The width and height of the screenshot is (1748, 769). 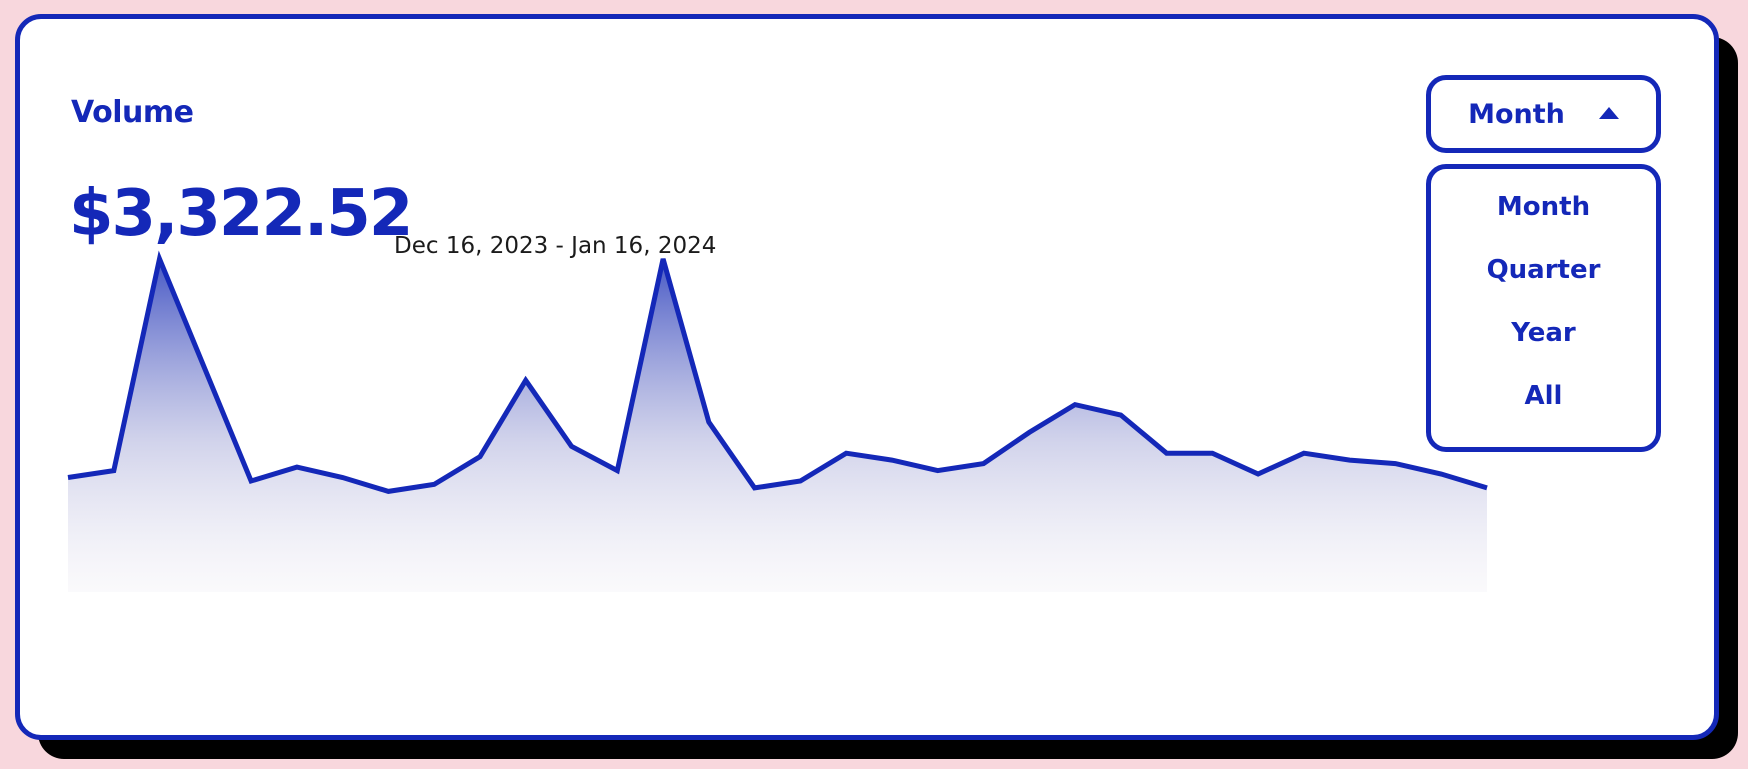 What do you see at coordinates (241, 214) in the screenshot?
I see `volume-amount: $3,322.52` at bounding box center [241, 214].